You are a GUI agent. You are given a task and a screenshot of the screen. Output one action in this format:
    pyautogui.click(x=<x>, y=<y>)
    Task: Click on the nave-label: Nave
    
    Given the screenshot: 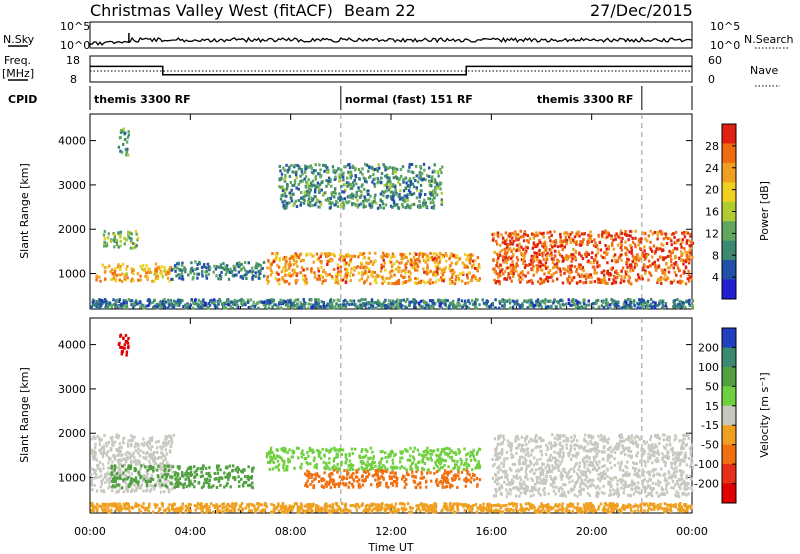 What is the action you would take?
    pyautogui.click(x=764, y=70)
    